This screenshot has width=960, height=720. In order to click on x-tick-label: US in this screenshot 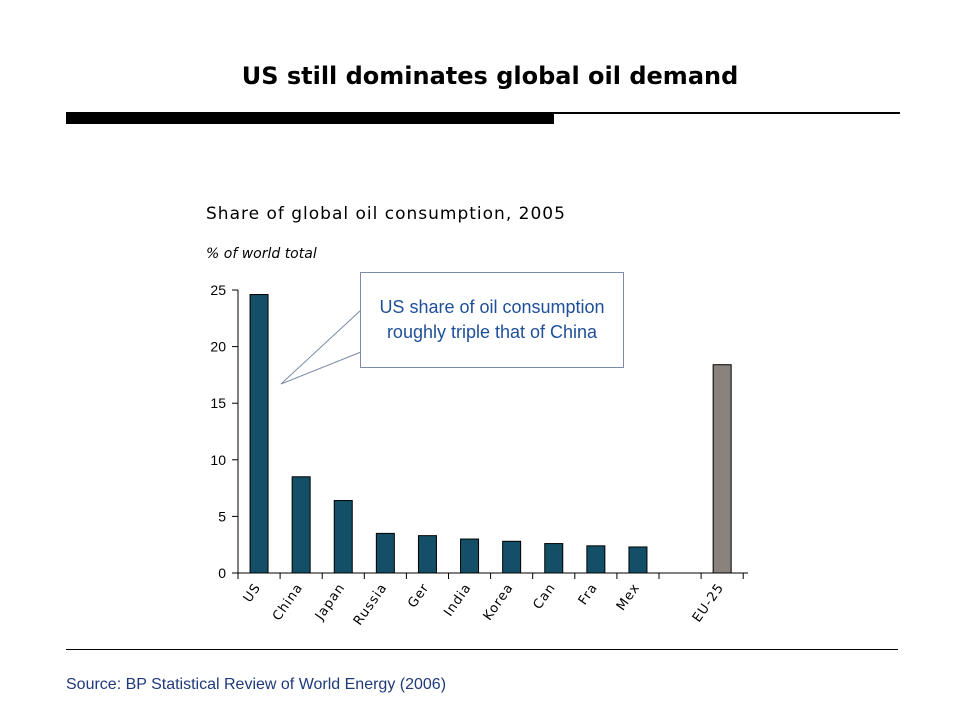, I will do `click(253, 593)`.